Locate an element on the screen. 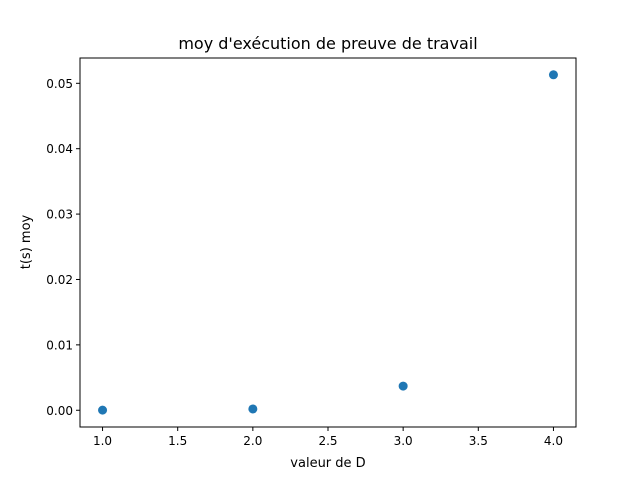 This screenshot has height=484, width=640. y-axis-label: t(s) moy is located at coordinates (26, 241).